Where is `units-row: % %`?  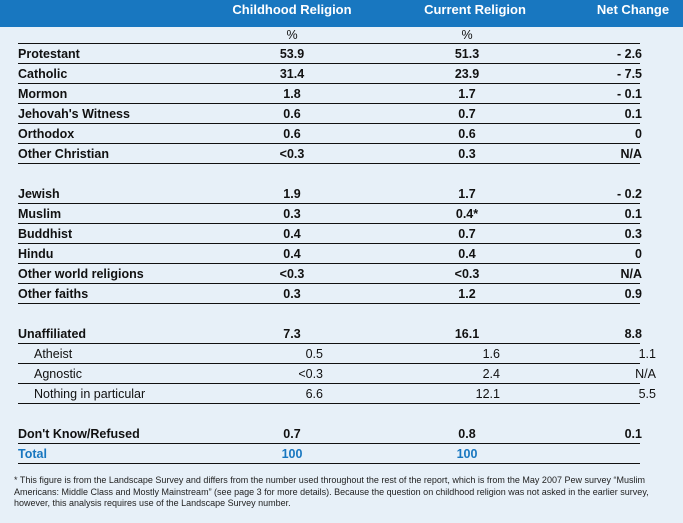 units-row: % % is located at coordinates (341, 35).